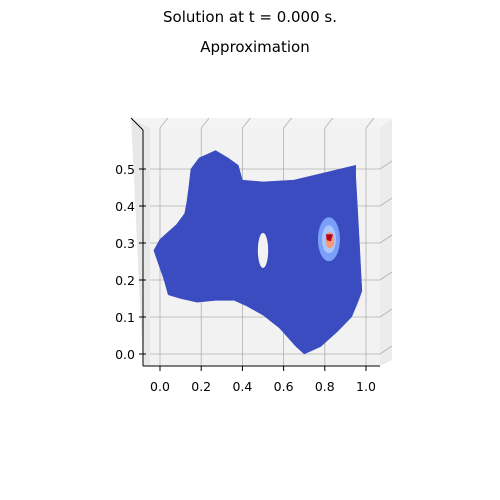 The width and height of the screenshot is (500, 500). What do you see at coordinates (125, 243) in the screenshot?
I see `y-tick-label: 0.3` at bounding box center [125, 243].